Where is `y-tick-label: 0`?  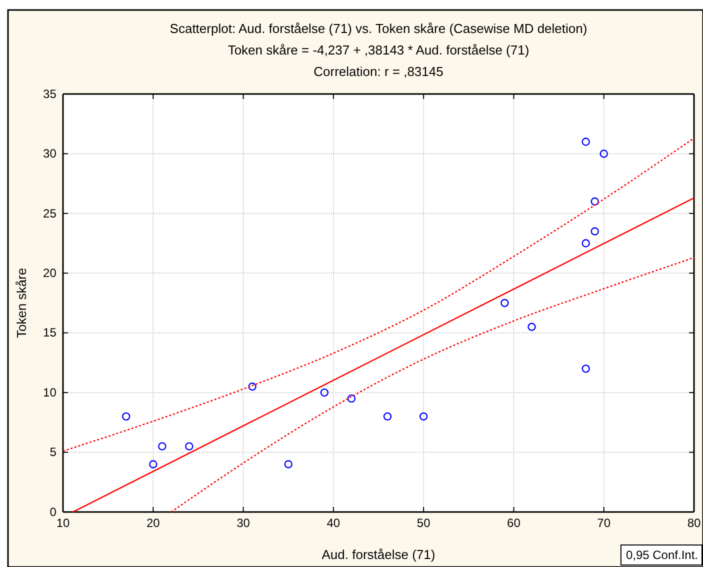
y-tick-label: 0 is located at coordinates (53, 511).